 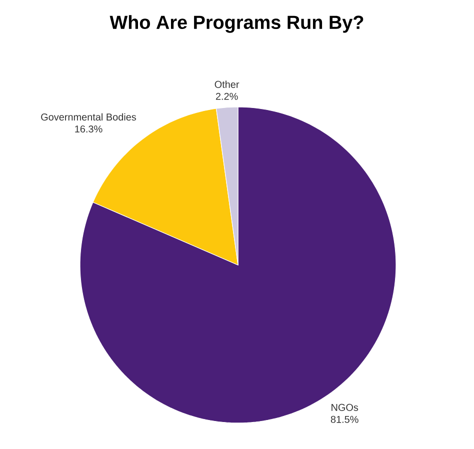 What do you see at coordinates (227, 84) in the screenshot?
I see `slice-label: Other` at bounding box center [227, 84].